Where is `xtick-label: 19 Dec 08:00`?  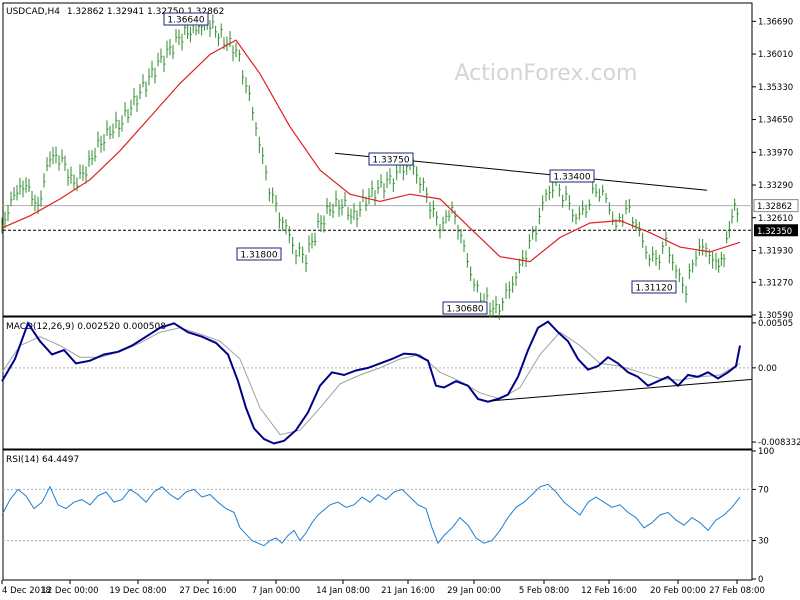 xtick-label: 19 Dec 08:00 is located at coordinates (137, 591).